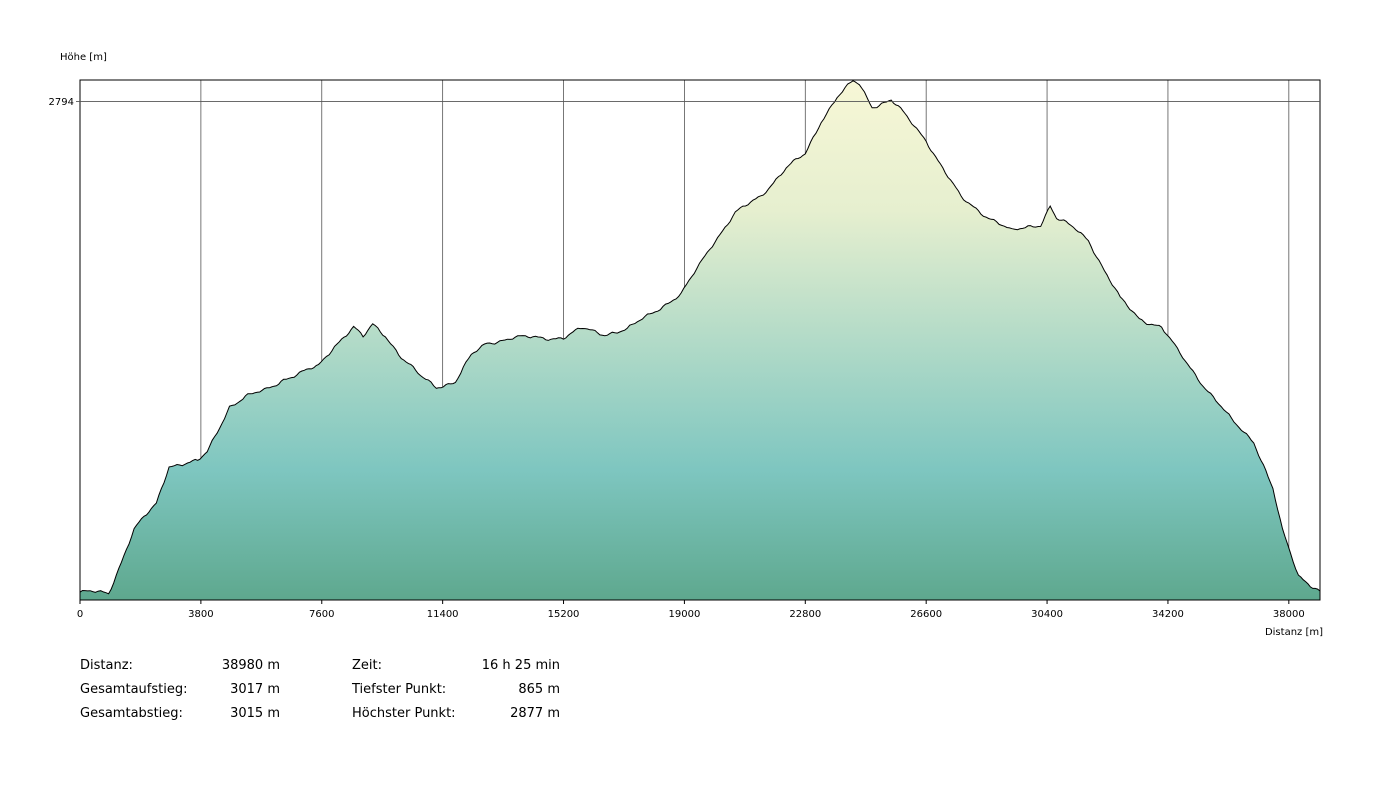 This screenshot has width=1400, height=800. What do you see at coordinates (399, 689) in the screenshot?
I see `stat-lowest-label: Tiefster Punkt:` at bounding box center [399, 689].